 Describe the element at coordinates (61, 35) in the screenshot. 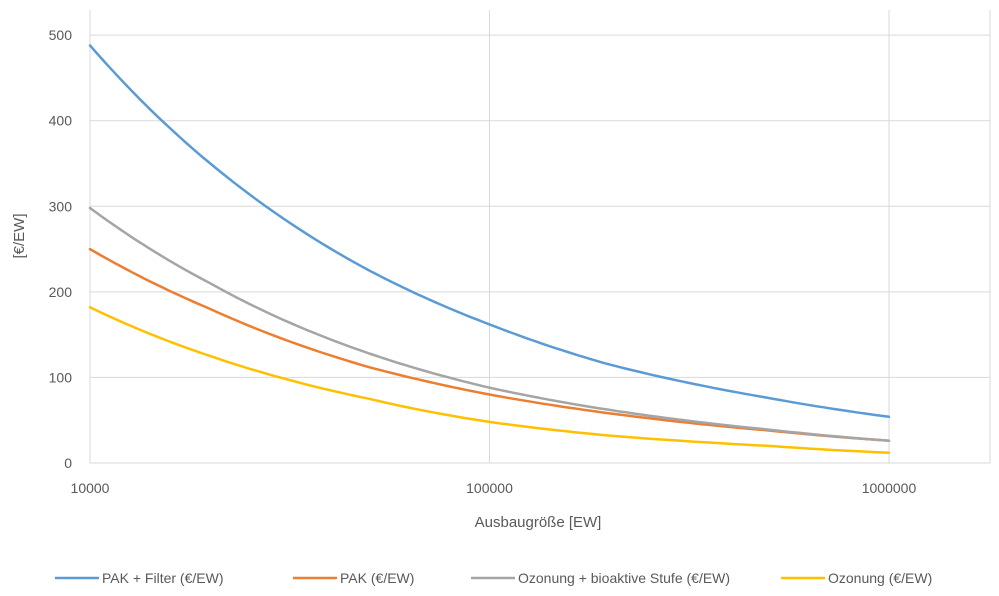

I see `y-tick-label: 500` at that location.